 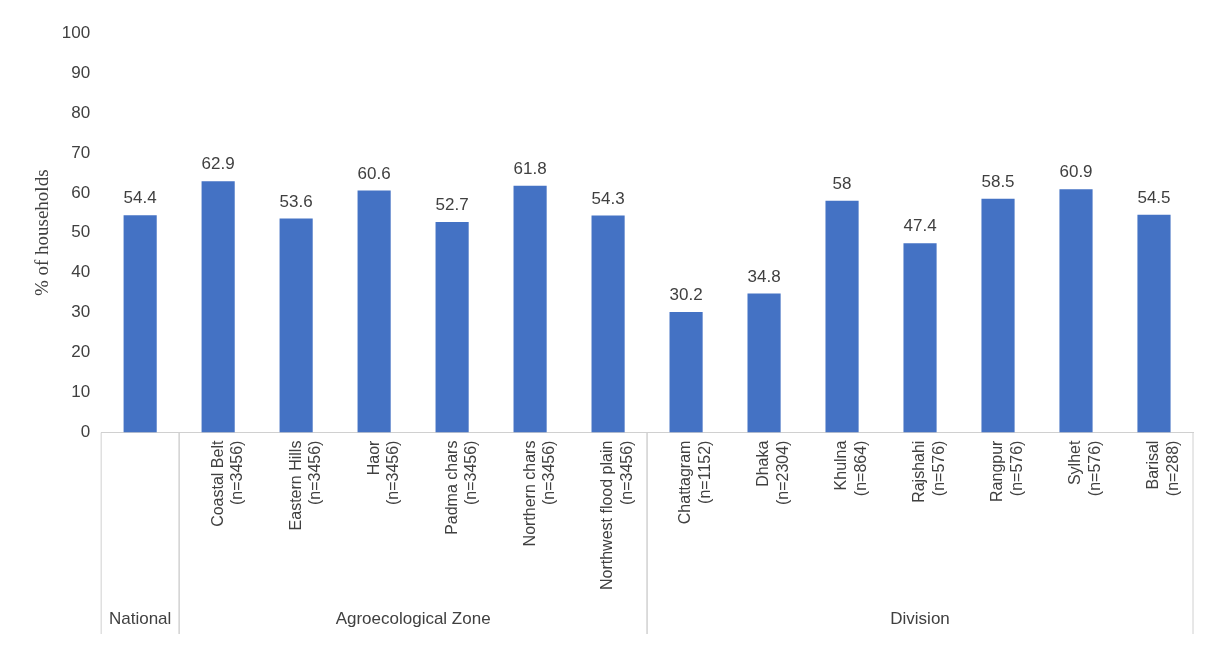 I want to click on data-label: 60.6, so click(x=374, y=173).